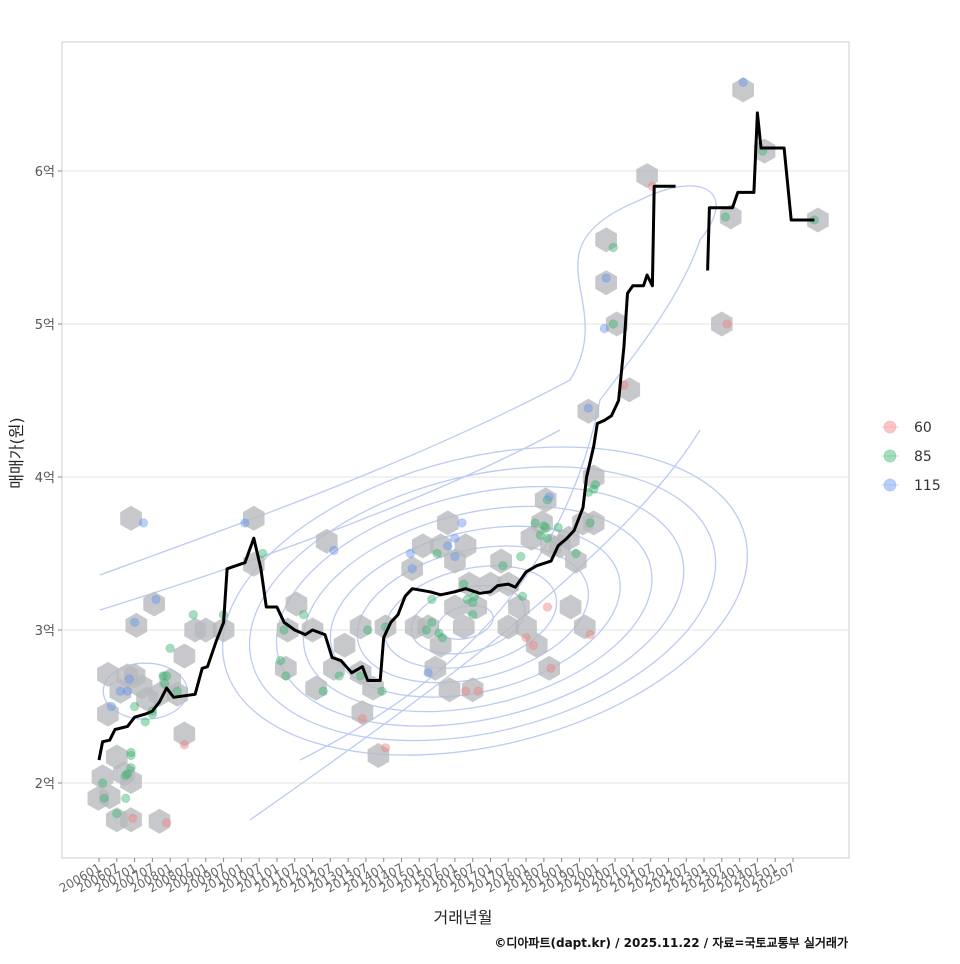 The height and width of the screenshot is (964, 960). Describe the element at coordinates (463, 917) in the screenshot. I see `x-axis-title: 거래년월` at that location.